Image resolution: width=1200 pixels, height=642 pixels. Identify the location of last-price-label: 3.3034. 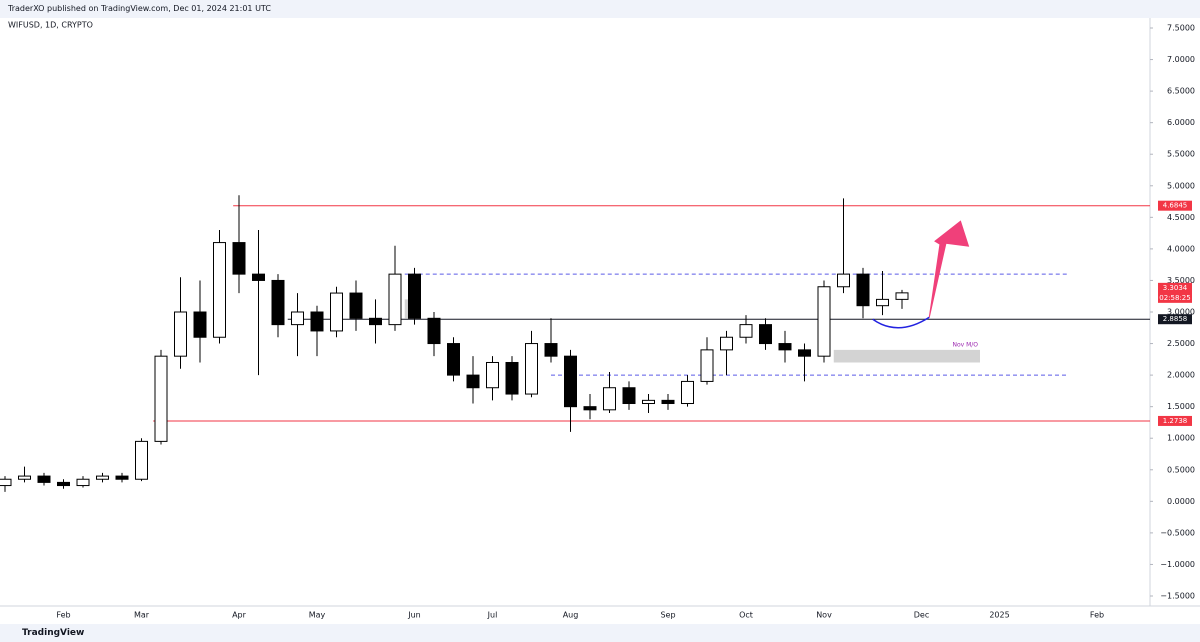
(1175, 288).